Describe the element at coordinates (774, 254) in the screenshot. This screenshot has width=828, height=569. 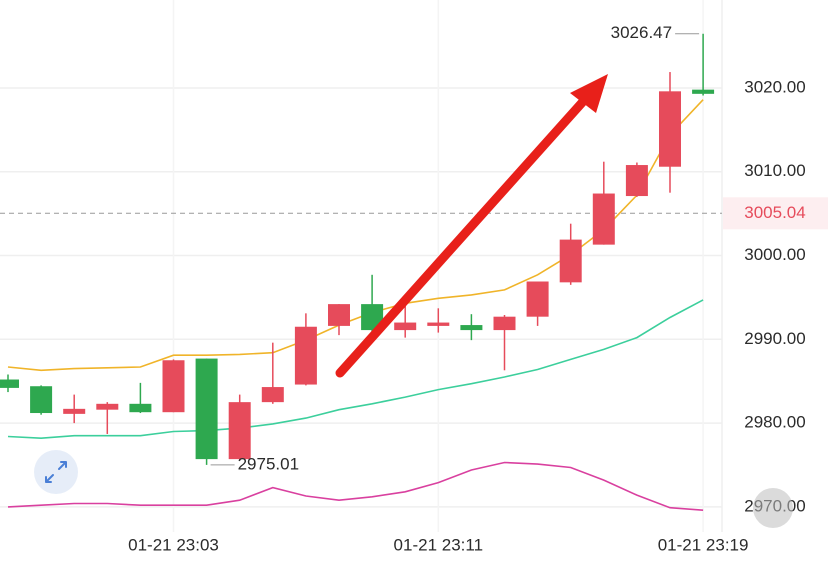
I see `y-tick-label: 3000.00` at that location.